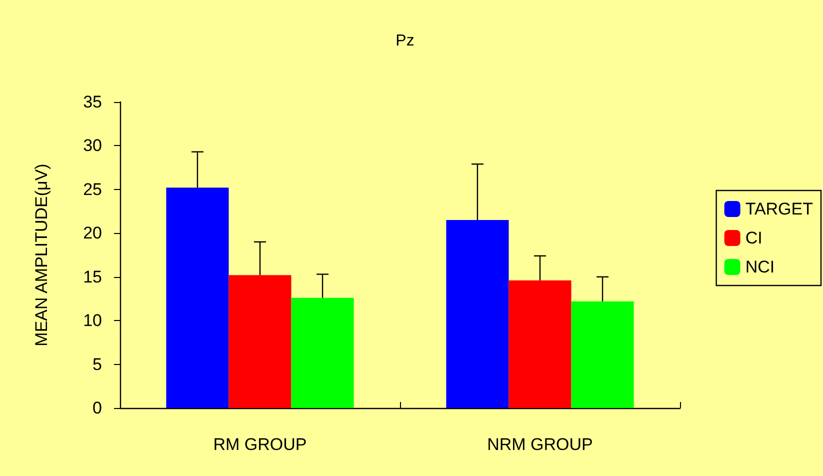 The height and width of the screenshot is (476, 823). Describe the element at coordinates (260, 444) in the screenshot. I see `x-tick-label: RM GROUP` at that location.